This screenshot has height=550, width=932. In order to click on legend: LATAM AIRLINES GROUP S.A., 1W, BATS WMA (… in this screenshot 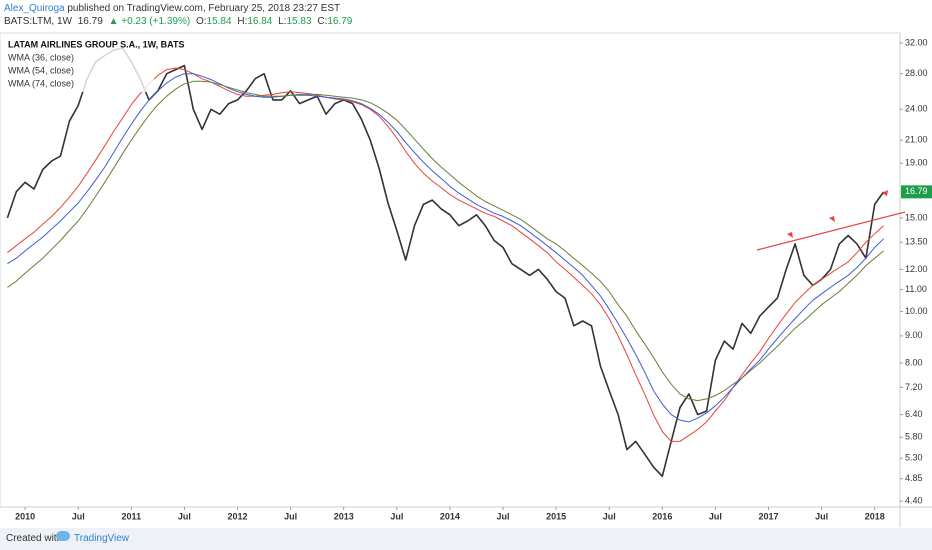, I will do `click(94, 65)`.